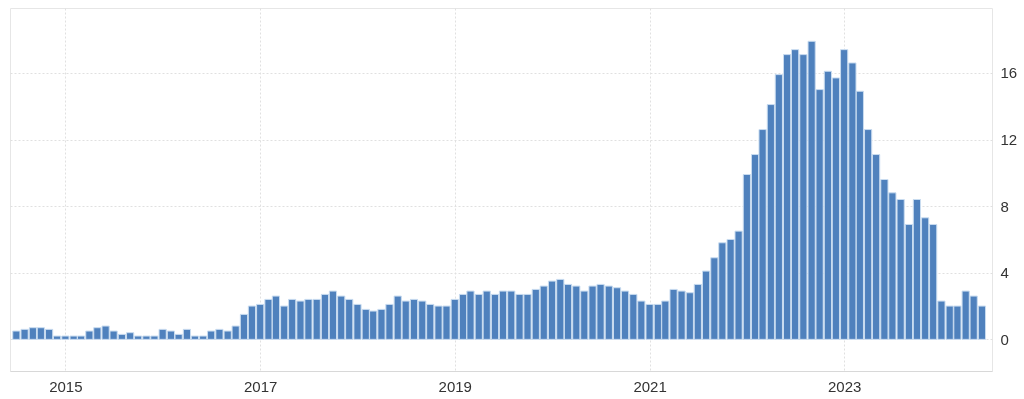  What do you see at coordinates (455, 386) in the screenshot?
I see `x-tick-label: 2019` at bounding box center [455, 386].